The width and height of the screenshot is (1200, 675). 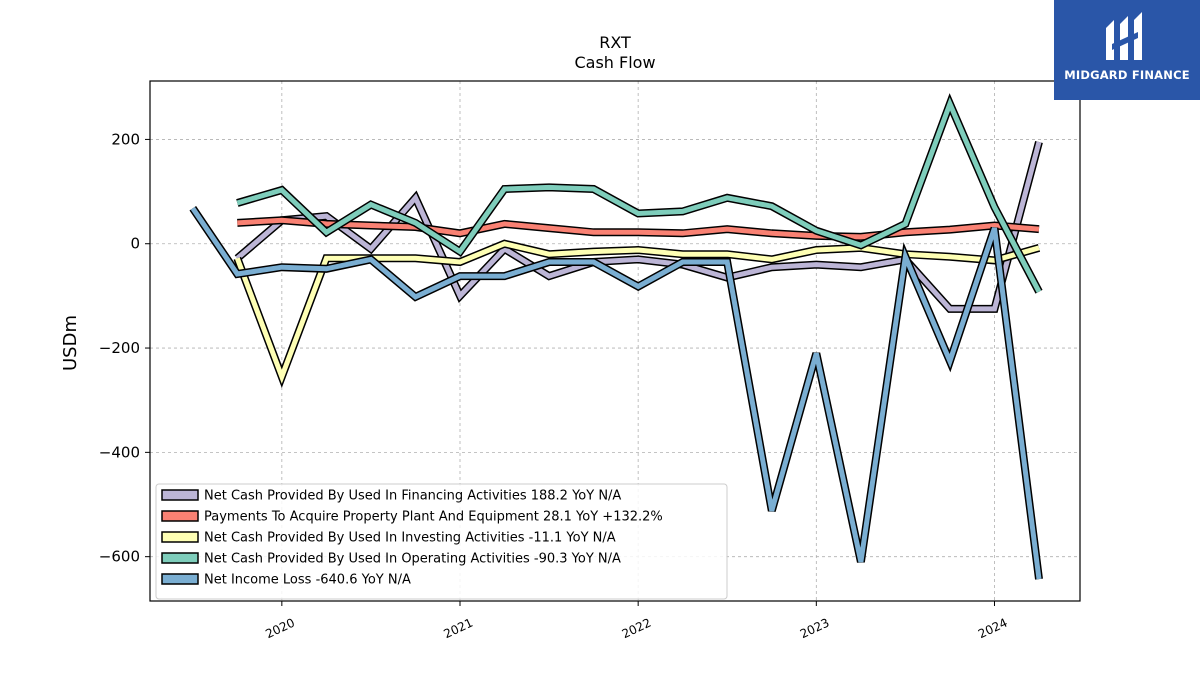 What do you see at coordinates (637, 629) in the screenshot?
I see `x-tick-label: 2022` at bounding box center [637, 629].